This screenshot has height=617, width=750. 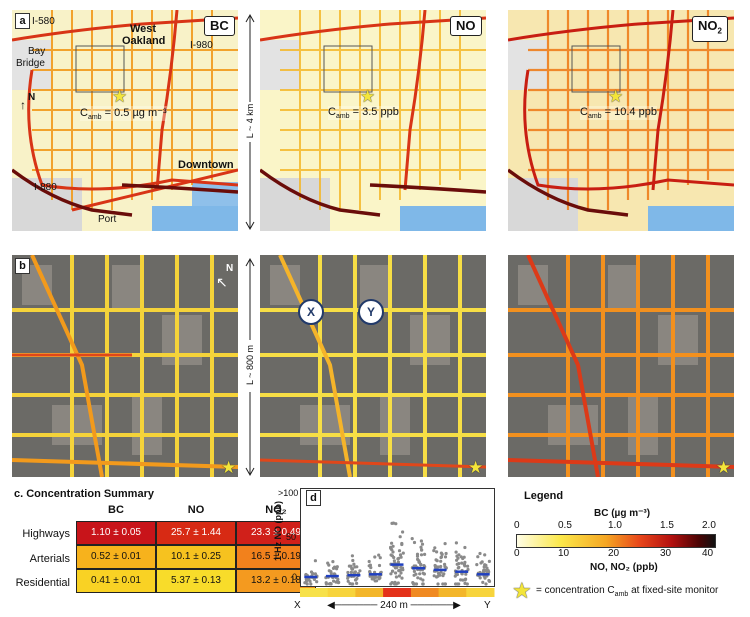 I want to click on panel-d-color-strip, so click(x=397, y=592).